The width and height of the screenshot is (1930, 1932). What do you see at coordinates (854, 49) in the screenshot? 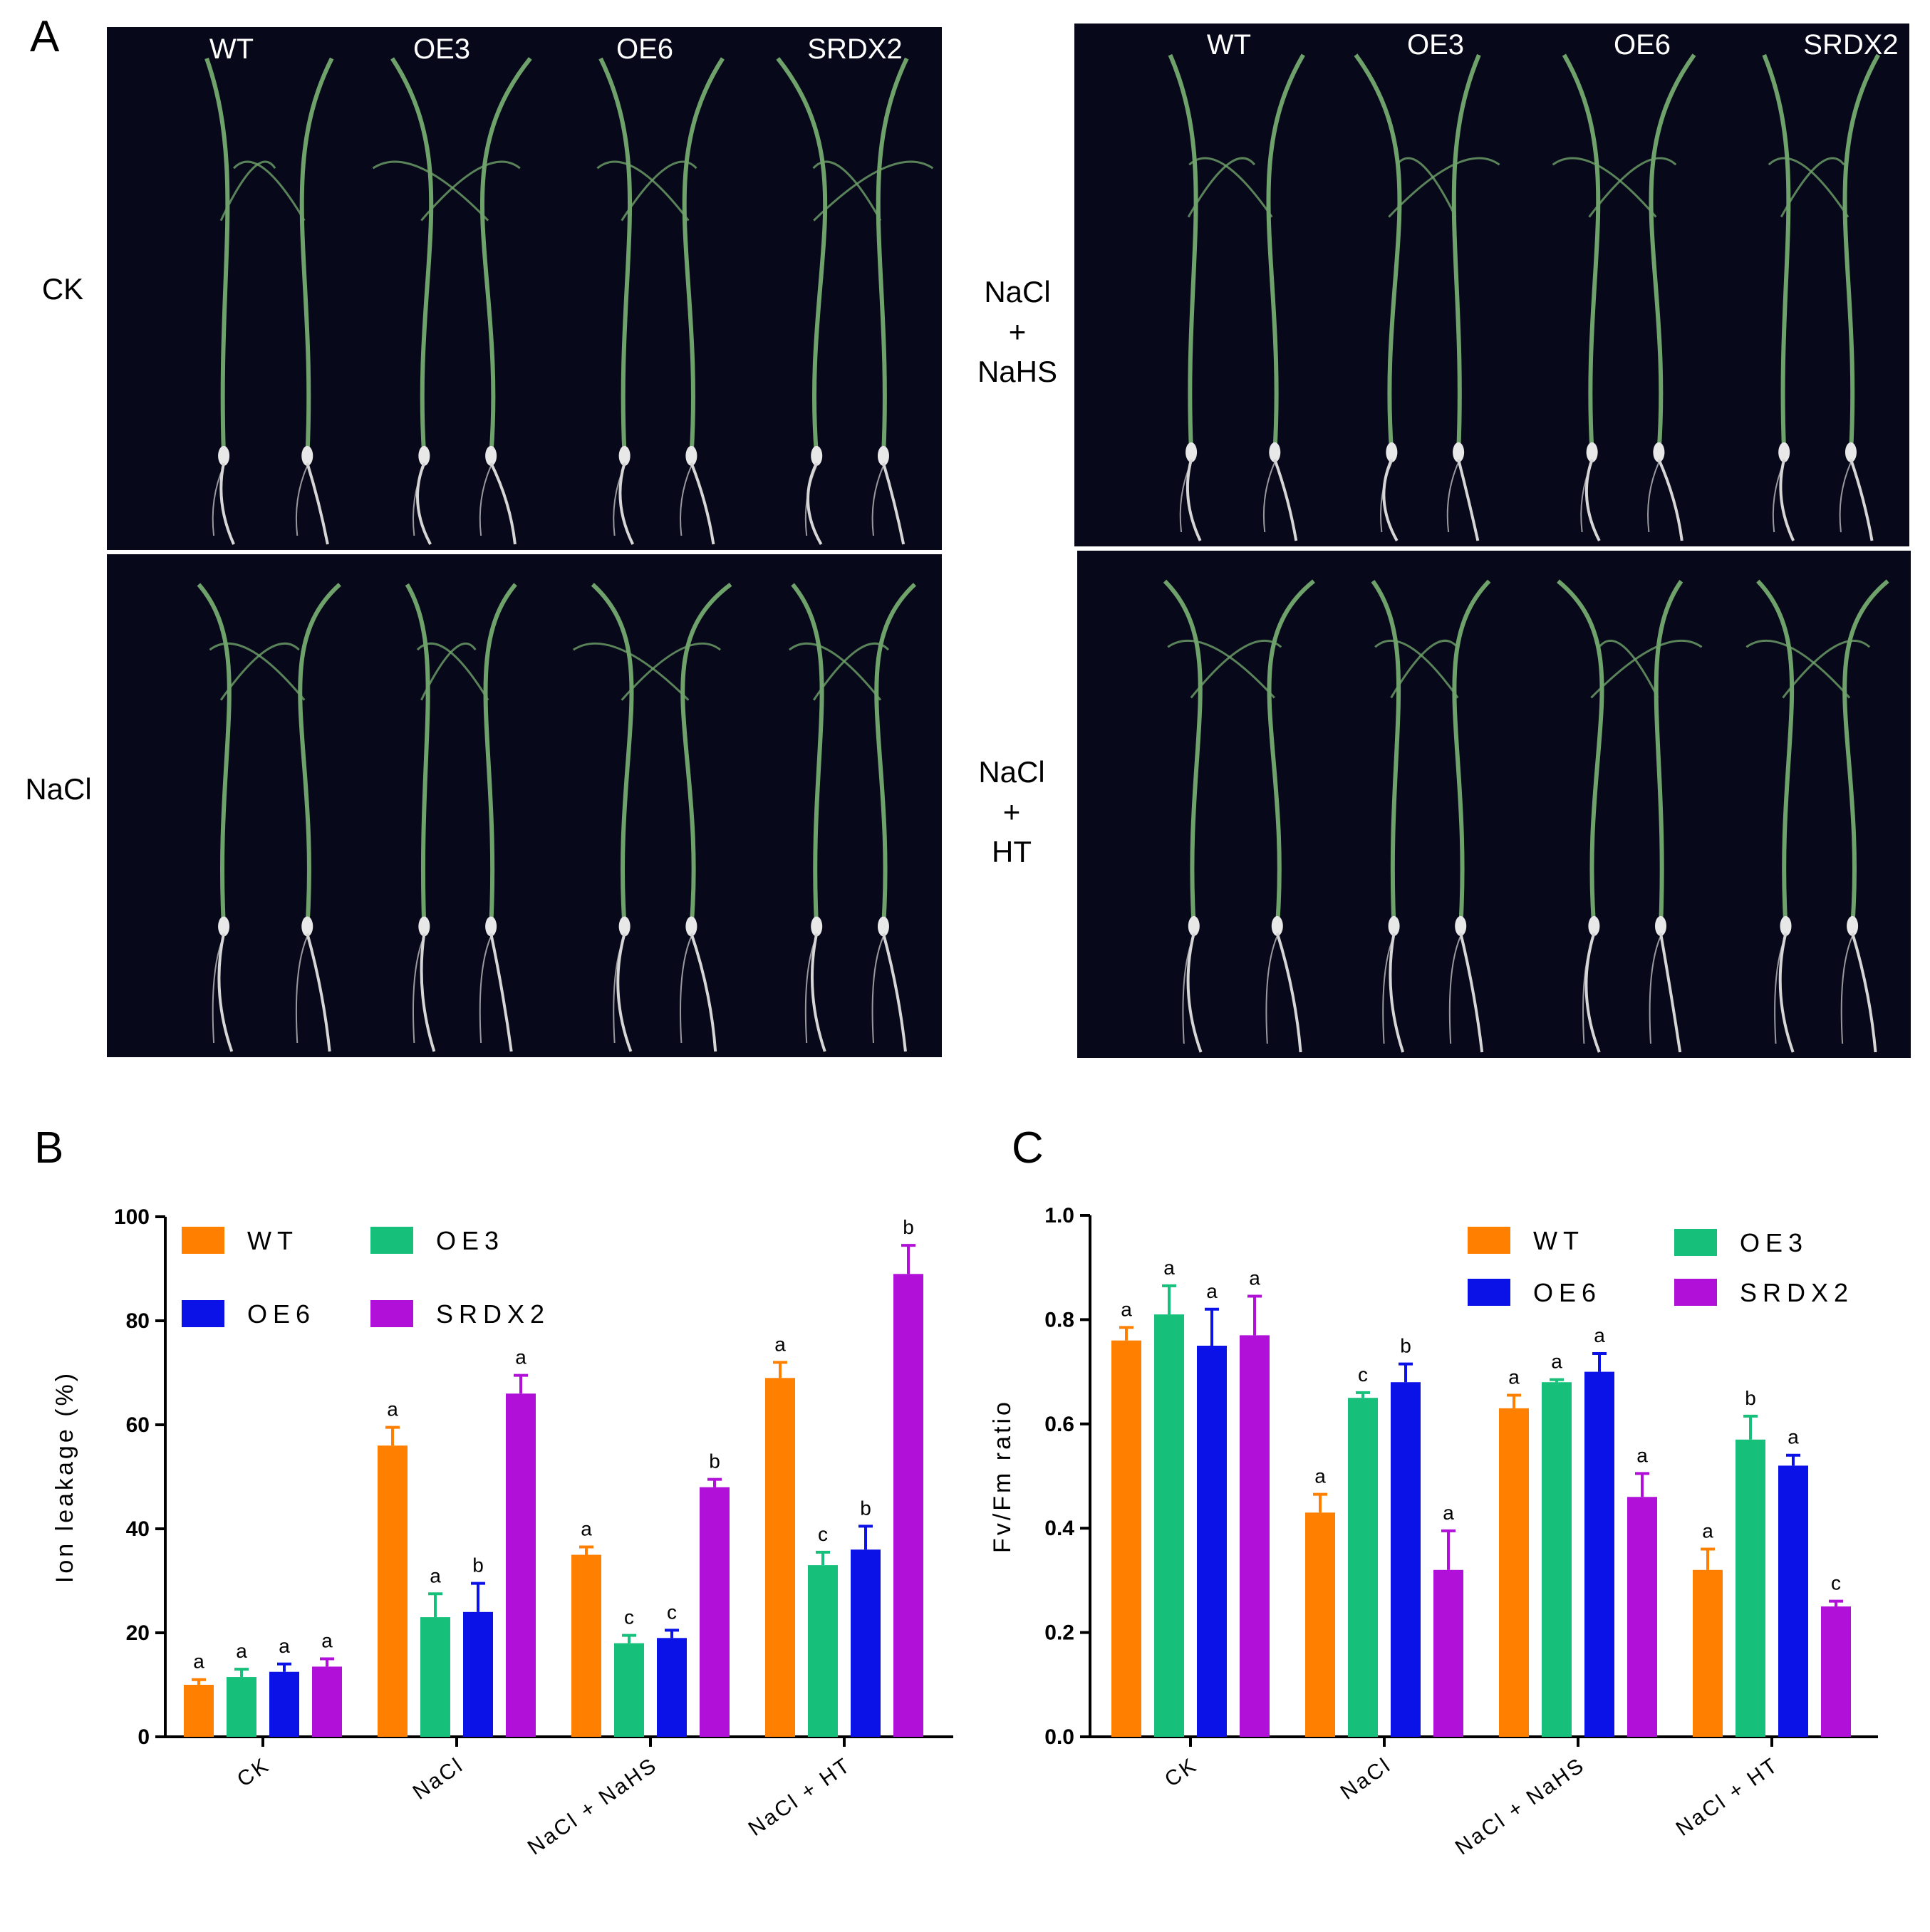
I see `genotype-label-srdx2: SRDX2` at bounding box center [854, 49].